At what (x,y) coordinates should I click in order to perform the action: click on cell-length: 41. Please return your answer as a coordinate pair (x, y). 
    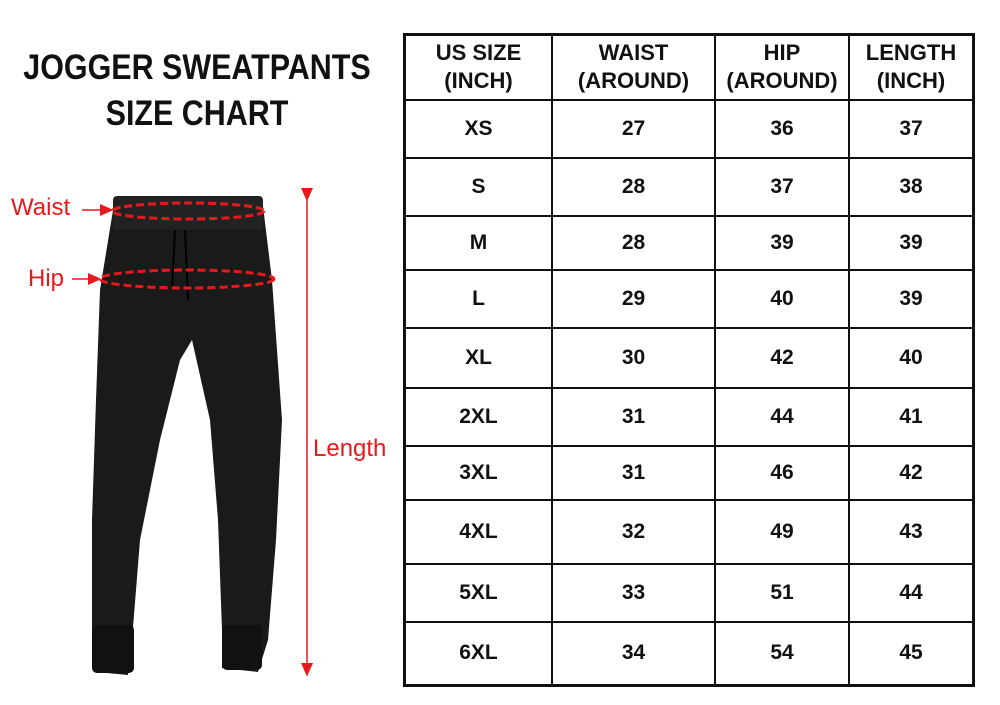
    Looking at the image, I should click on (911, 416).